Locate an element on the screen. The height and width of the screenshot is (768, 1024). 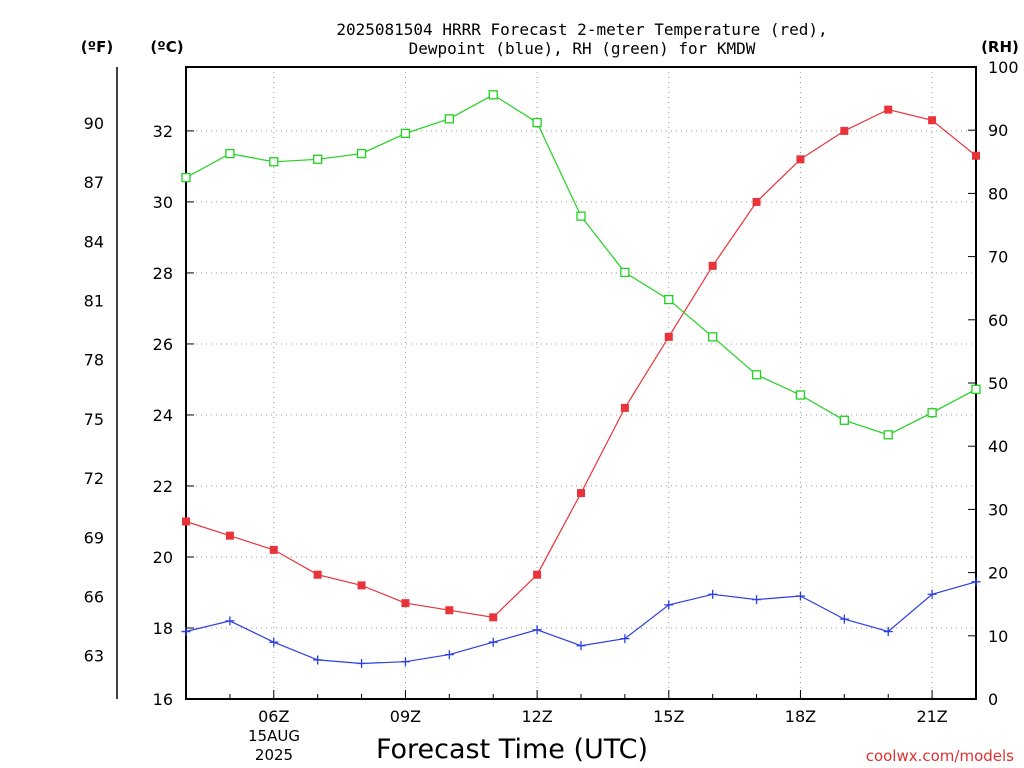
dewpoint-series is located at coordinates (581, 622).